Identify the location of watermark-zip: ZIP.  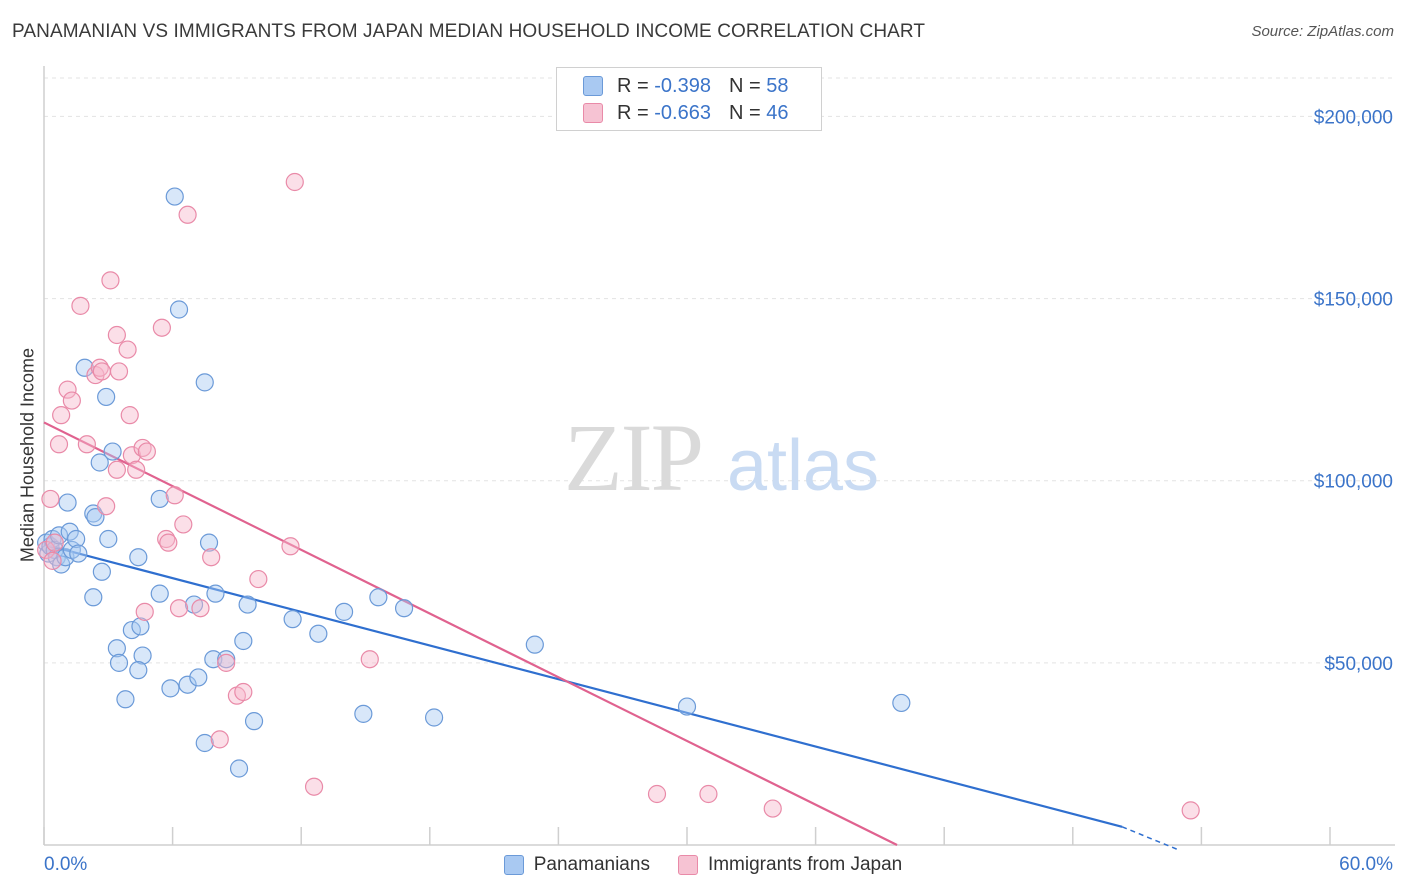
(633, 457).